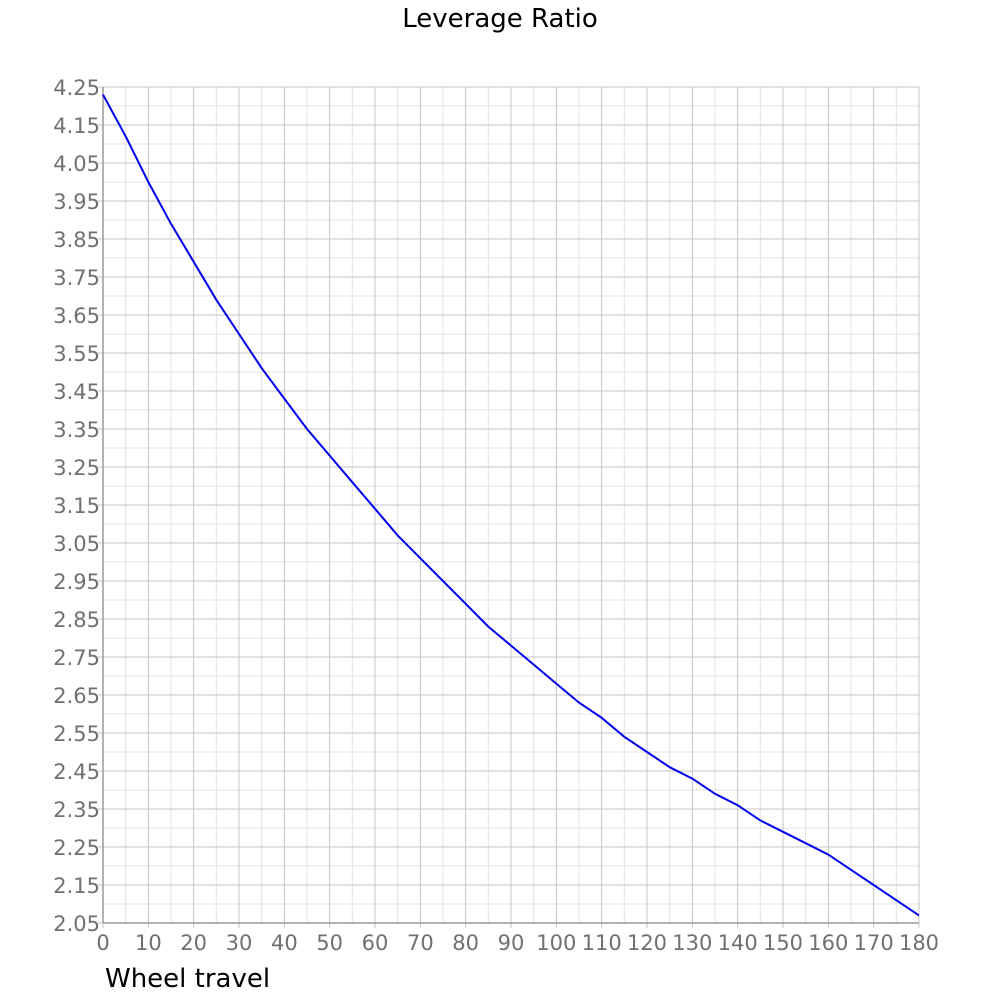 This screenshot has width=1000, height=1000. I want to click on x-axis-label: Wheel travel, so click(187, 979).